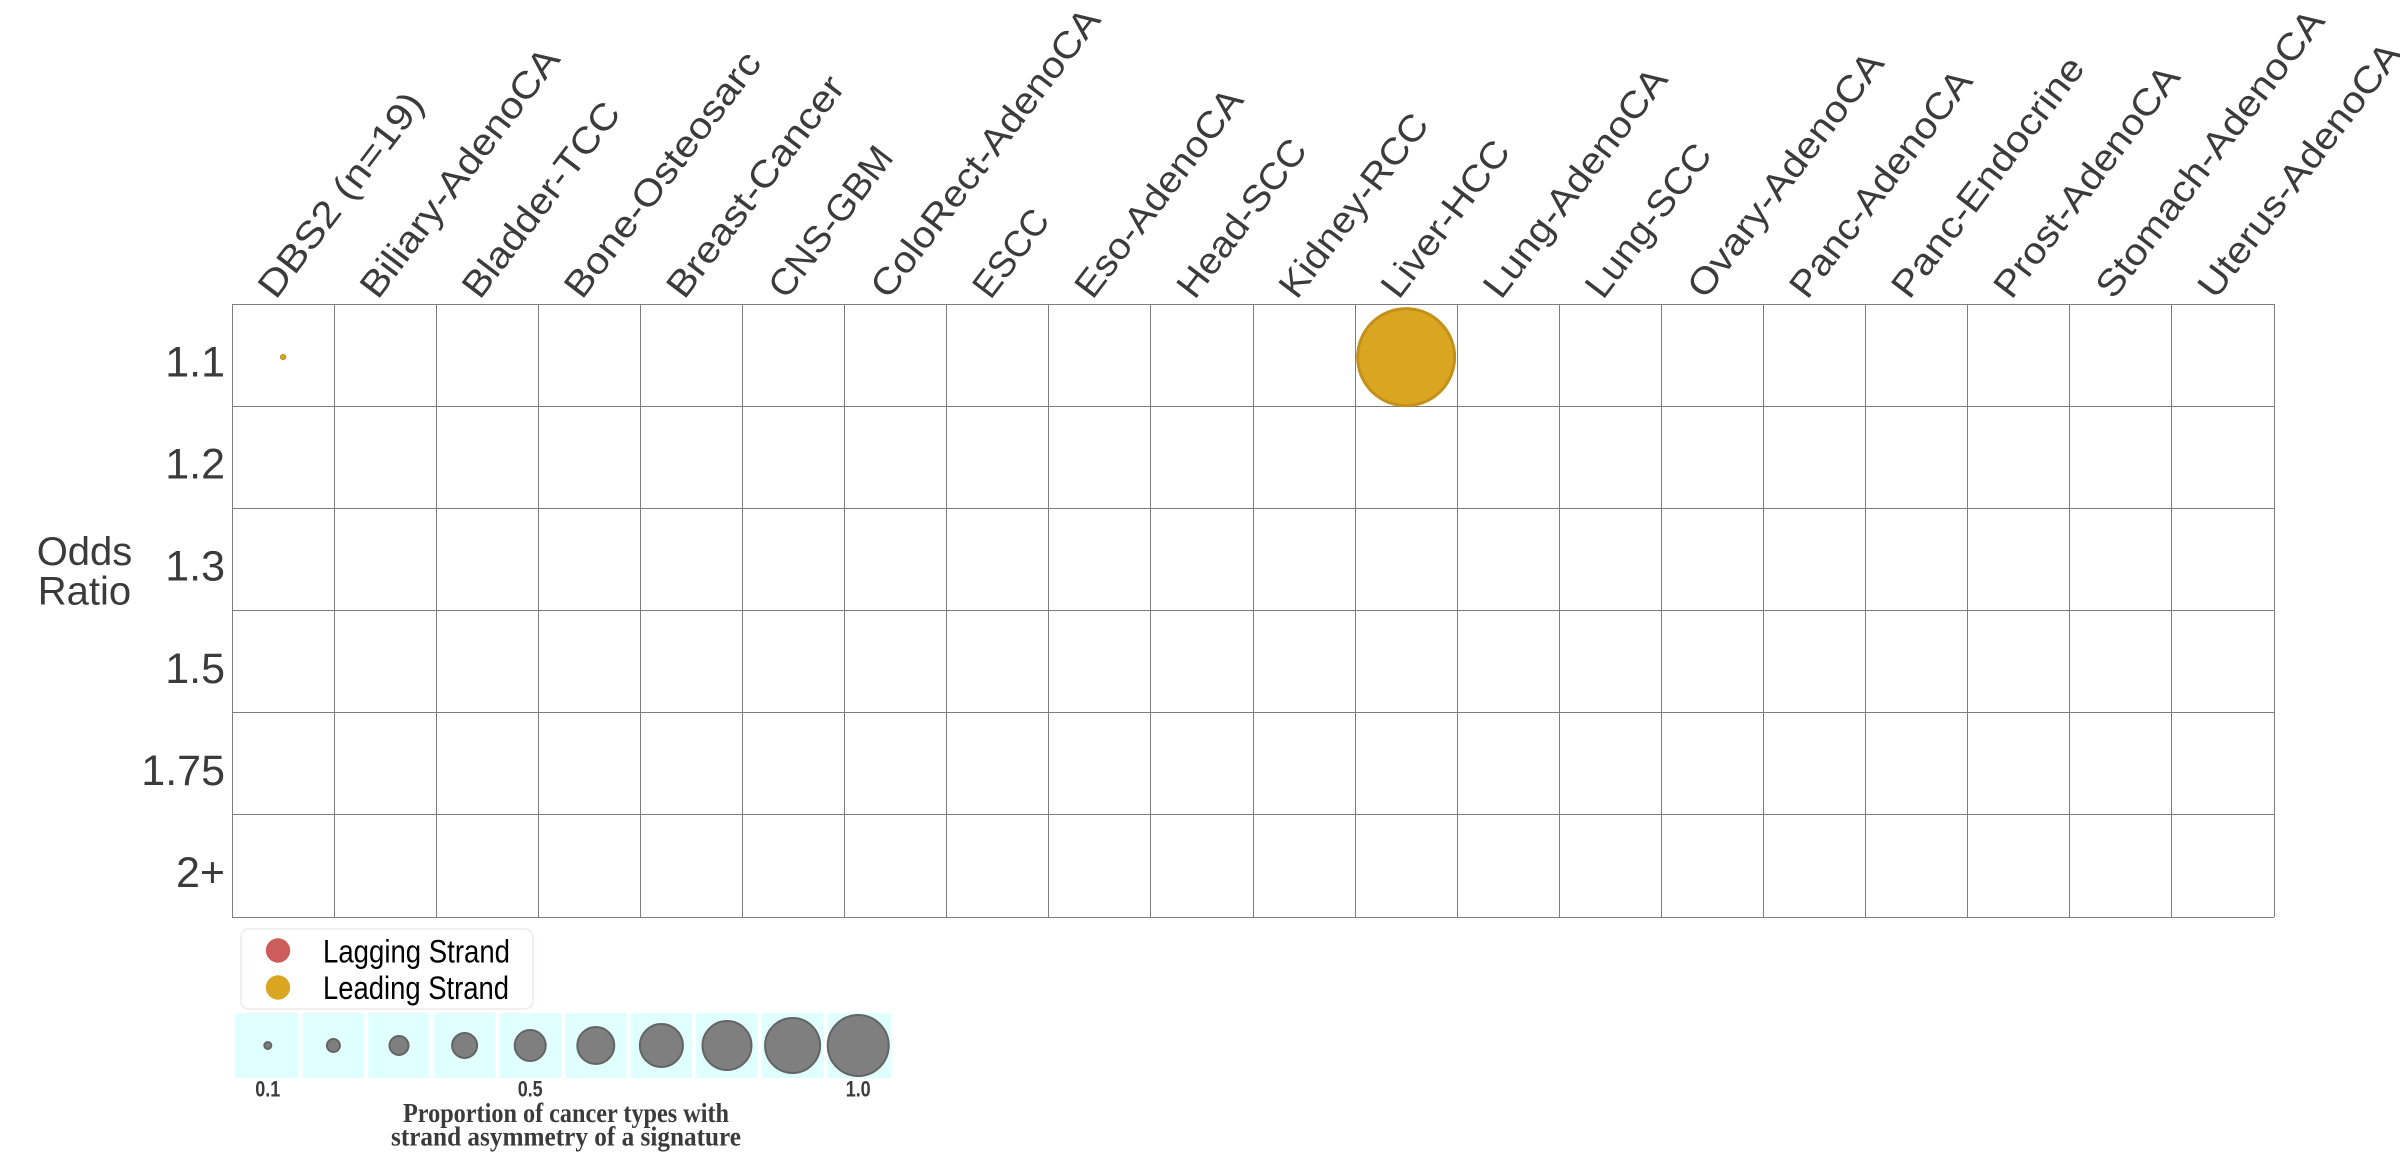 This screenshot has width=2400, height=1161. What do you see at coordinates (183, 771) in the screenshot?
I see `svg-text: 1.75` at bounding box center [183, 771].